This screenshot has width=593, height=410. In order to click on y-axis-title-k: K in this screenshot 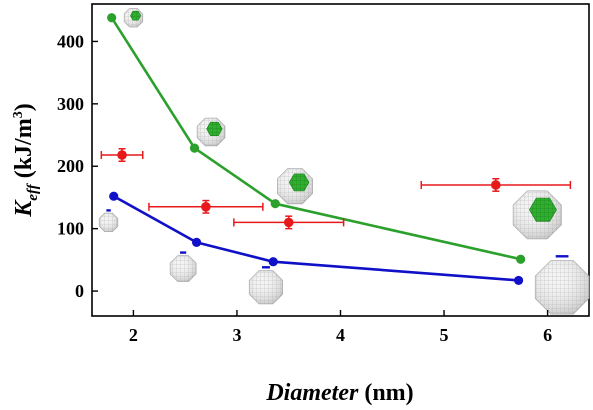, I will do `click(24, 208)`.